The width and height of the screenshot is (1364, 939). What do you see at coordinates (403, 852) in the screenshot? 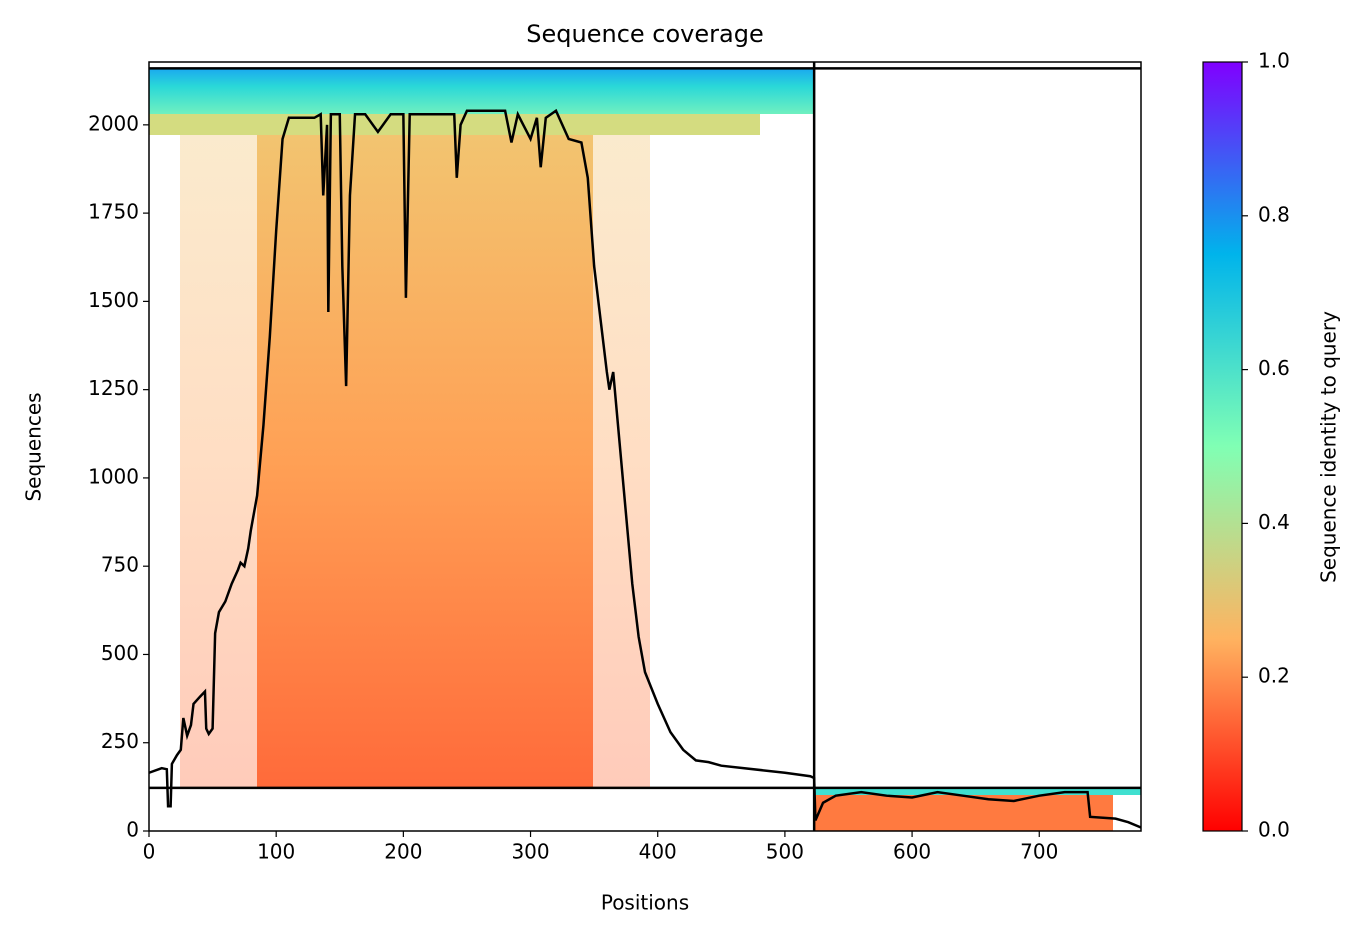
I see `x-tick-label: 200` at bounding box center [403, 852].